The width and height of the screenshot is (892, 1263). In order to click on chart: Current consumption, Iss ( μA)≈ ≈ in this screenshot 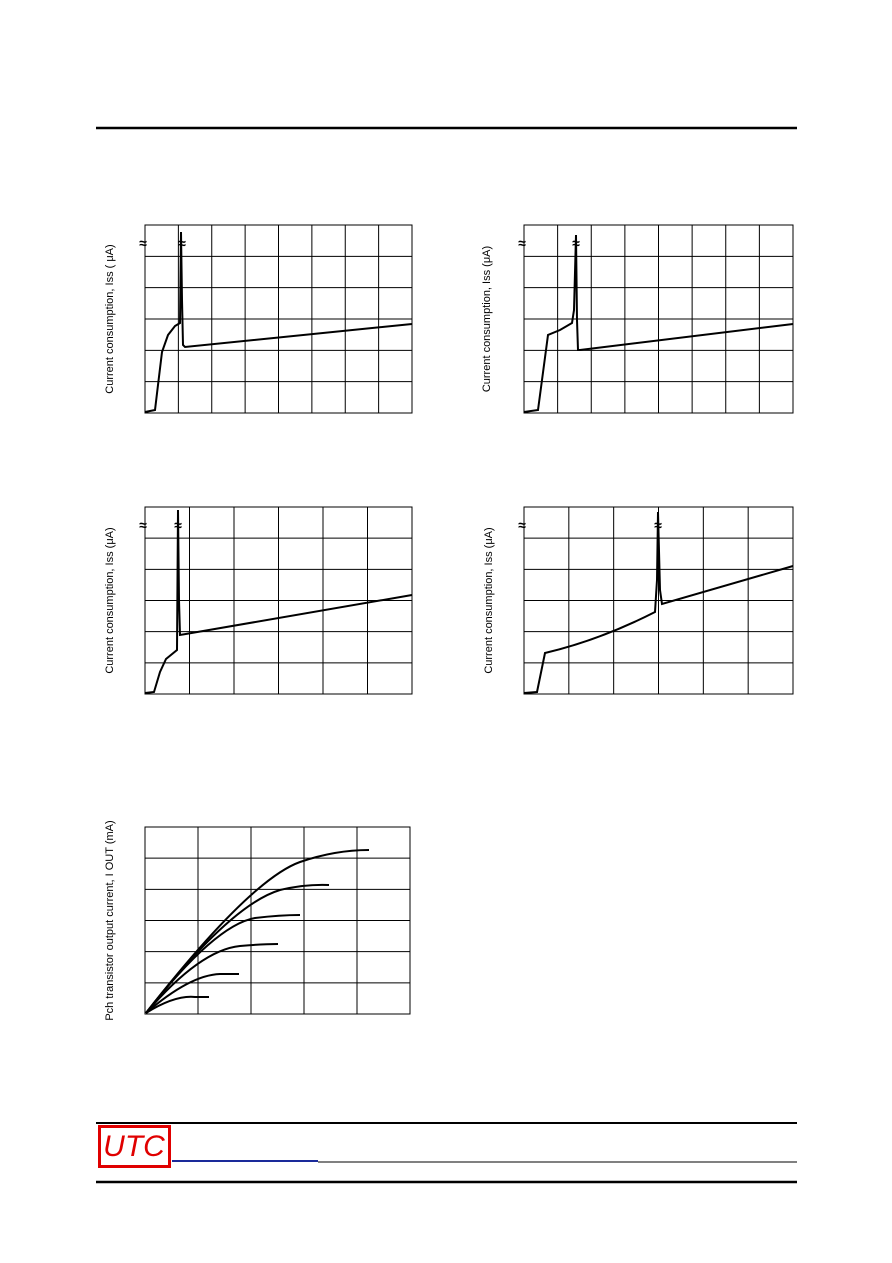, I will do `click(258, 319)`.